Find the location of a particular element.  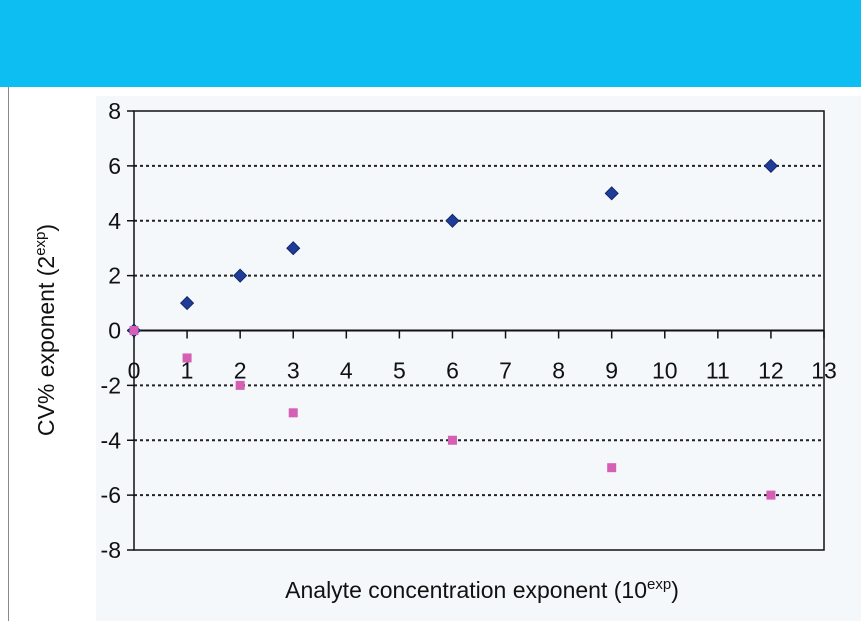

left-border-rule is located at coordinates (8, 354).